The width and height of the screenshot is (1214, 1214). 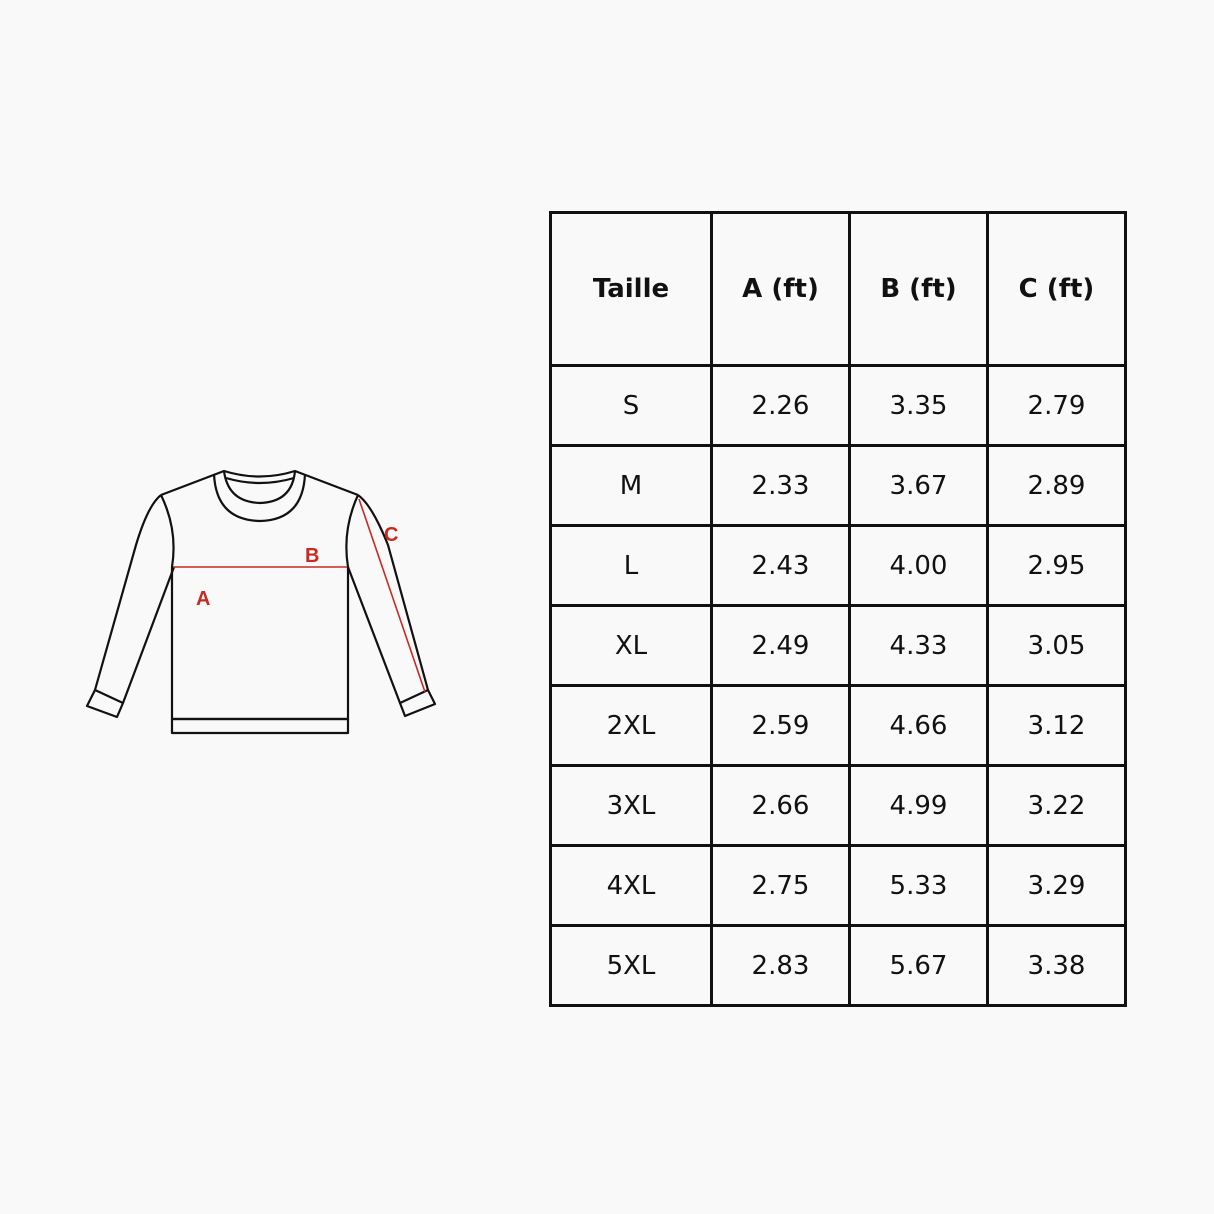 What do you see at coordinates (631, 645) in the screenshot?
I see `cell-size: XL` at bounding box center [631, 645].